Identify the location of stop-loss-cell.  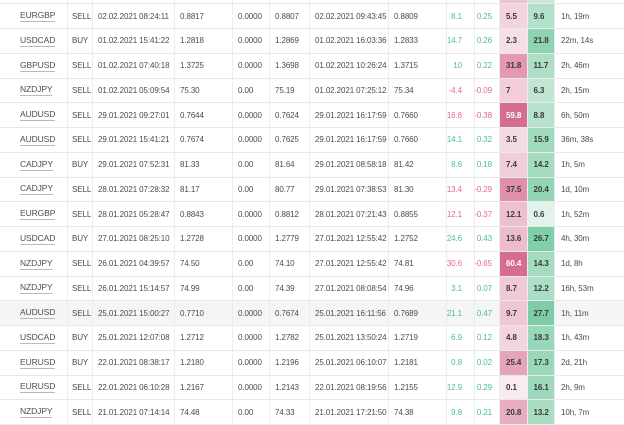
(251, 2).